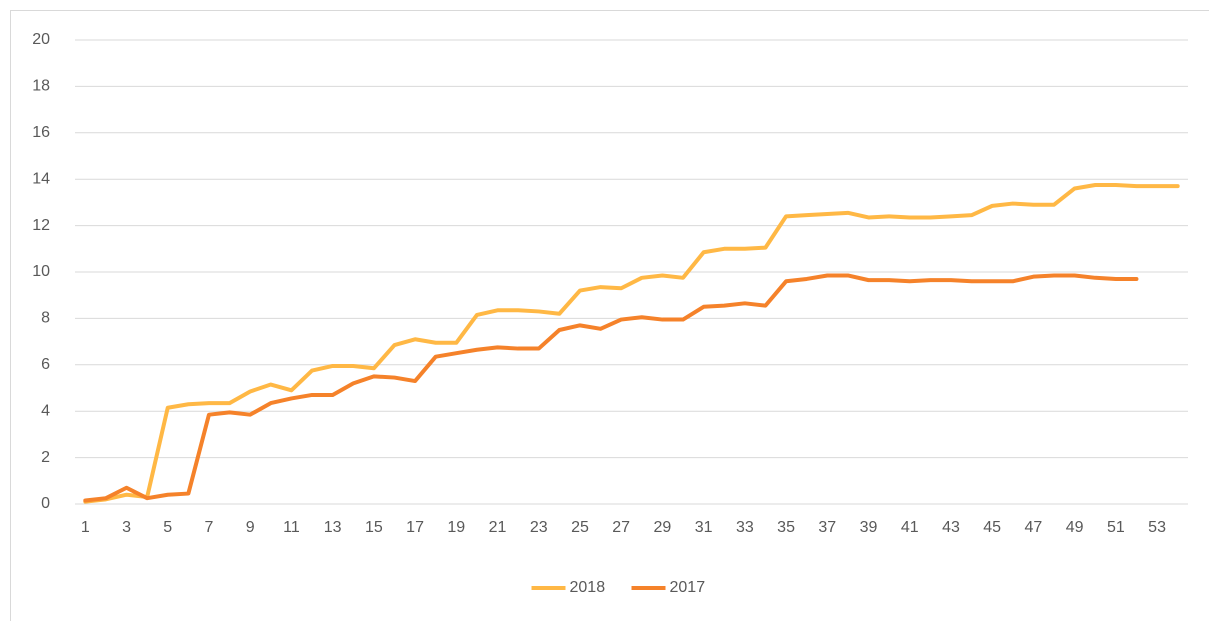 Image resolution: width=1209 pixels, height=621 pixels. I want to click on y-tick-label: 2, so click(45, 457).